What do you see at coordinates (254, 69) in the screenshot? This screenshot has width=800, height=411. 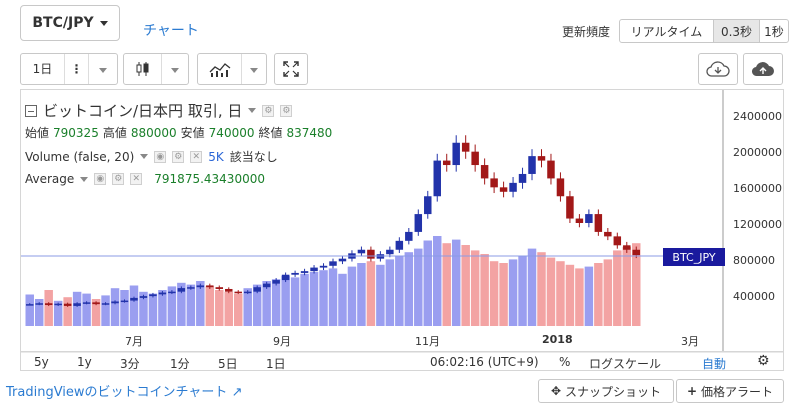 I see `indicators-dropdown` at bounding box center [254, 69].